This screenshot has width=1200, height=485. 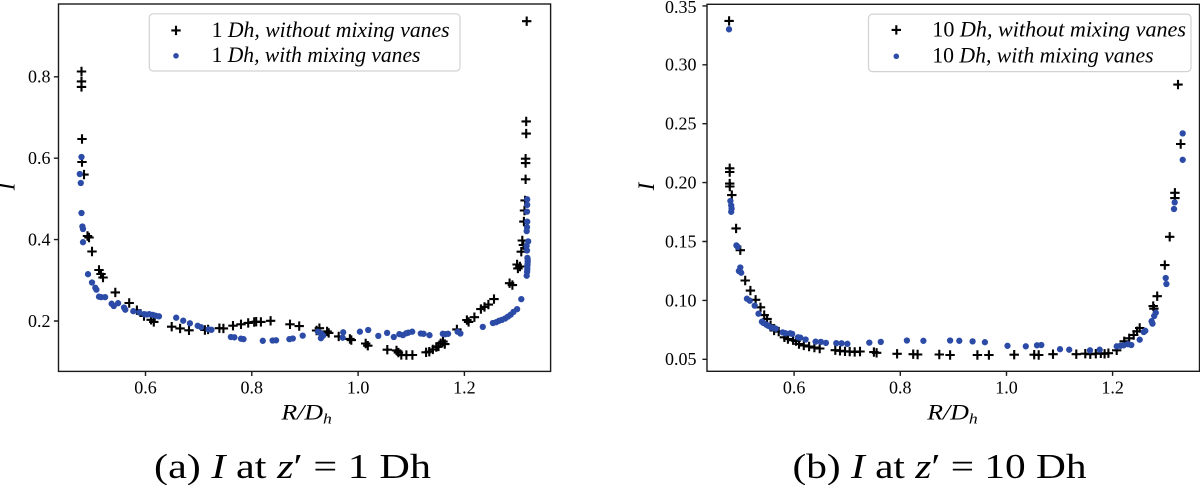 What do you see at coordinates (681, 241) in the screenshot?
I see `svg-text: 0.15` at bounding box center [681, 241].